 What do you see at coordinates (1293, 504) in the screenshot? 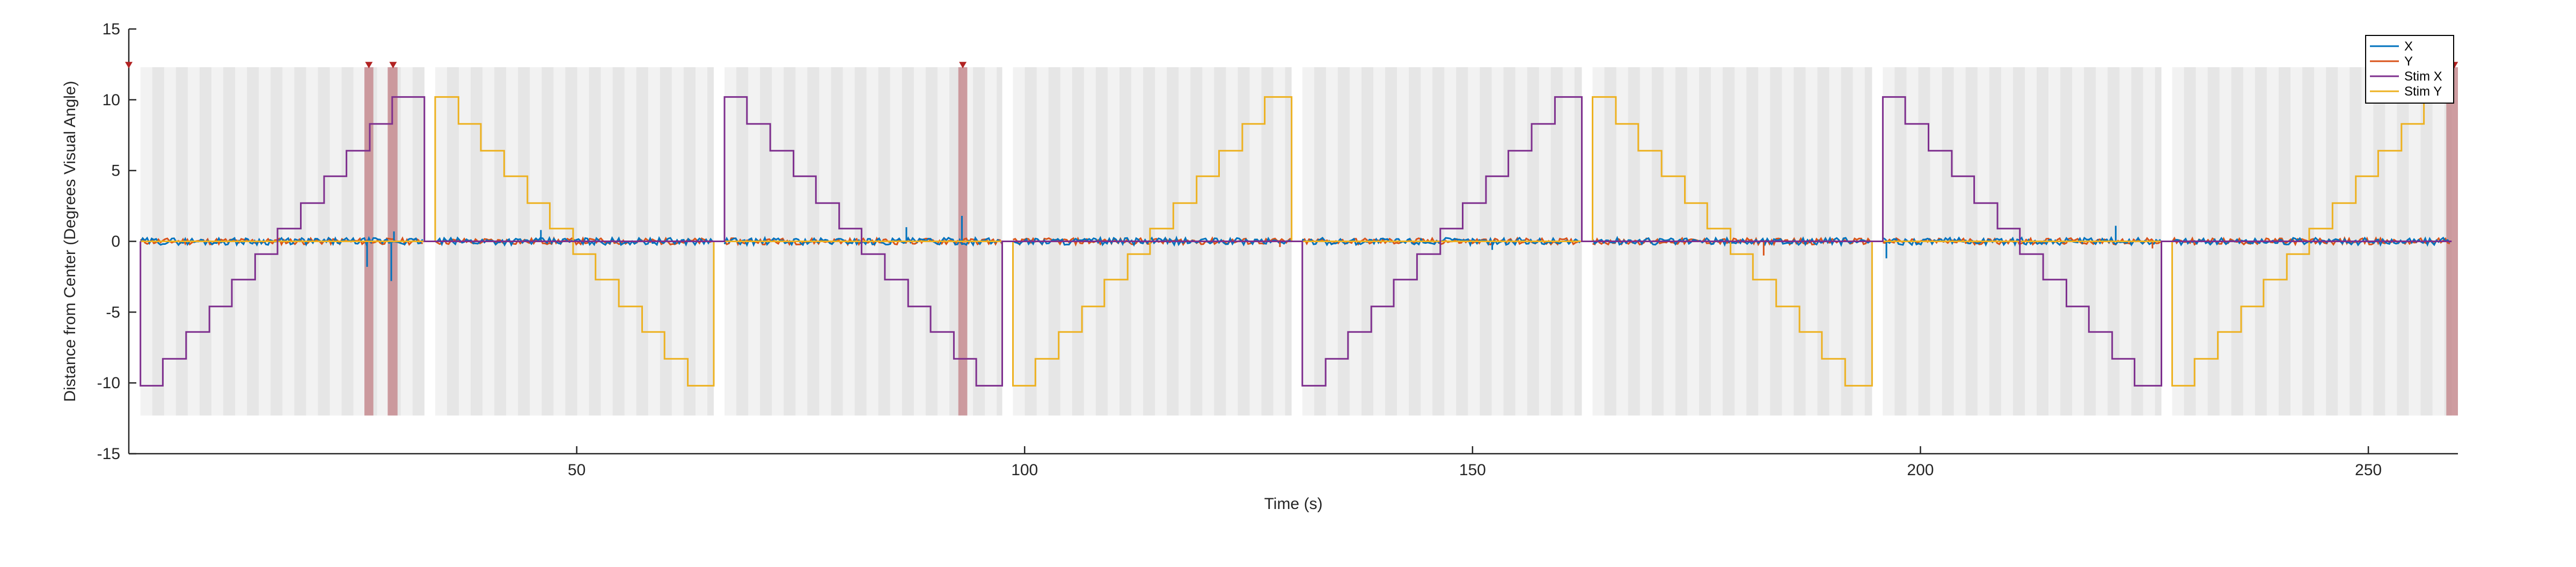
I see `x-axis-label: Time (s)` at bounding box center [1293, 504].